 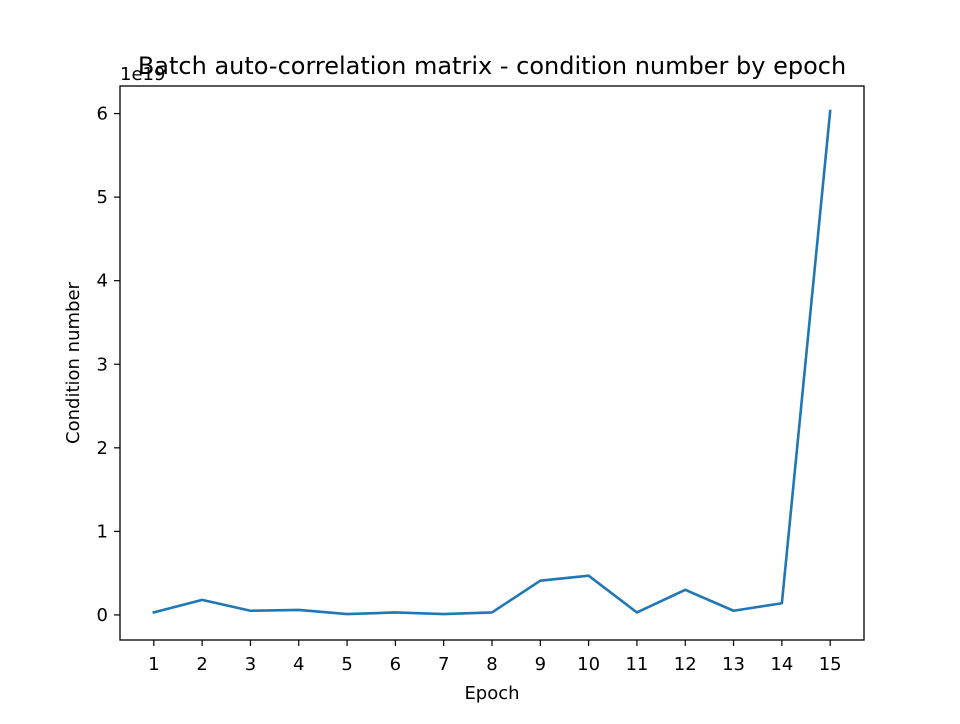 What do you see at coordinates (830, 664) in the screenshot?
I see `x-tick-label: 15` at bounding box center [830, 664].